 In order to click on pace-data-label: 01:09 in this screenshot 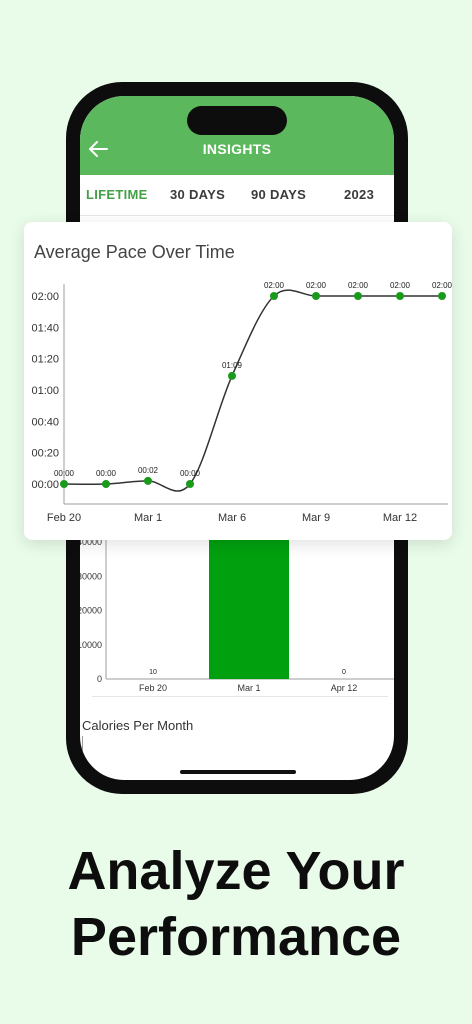, I will do `click(232, 365)`.